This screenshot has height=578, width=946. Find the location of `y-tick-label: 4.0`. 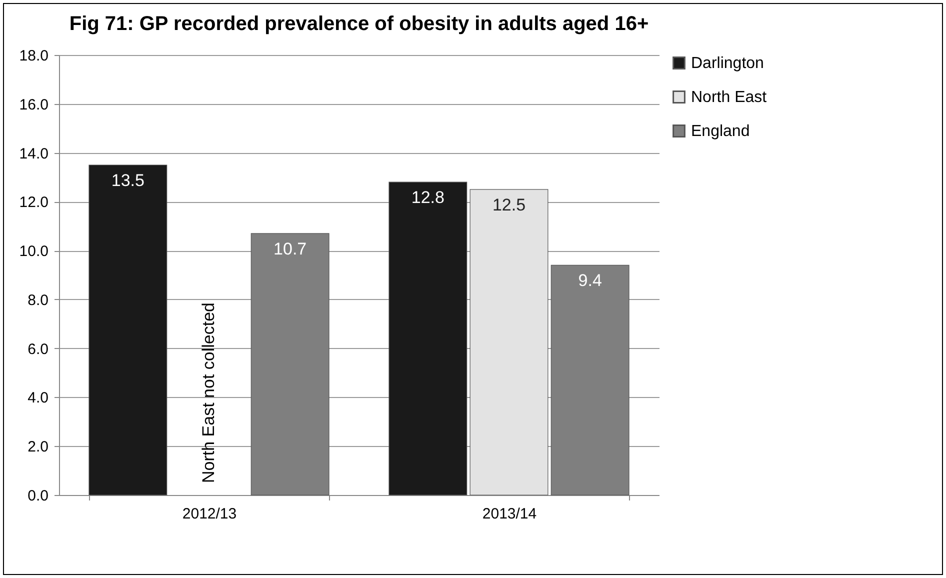

y-tick-label: 4.0 is located at coordinates (38, 398).